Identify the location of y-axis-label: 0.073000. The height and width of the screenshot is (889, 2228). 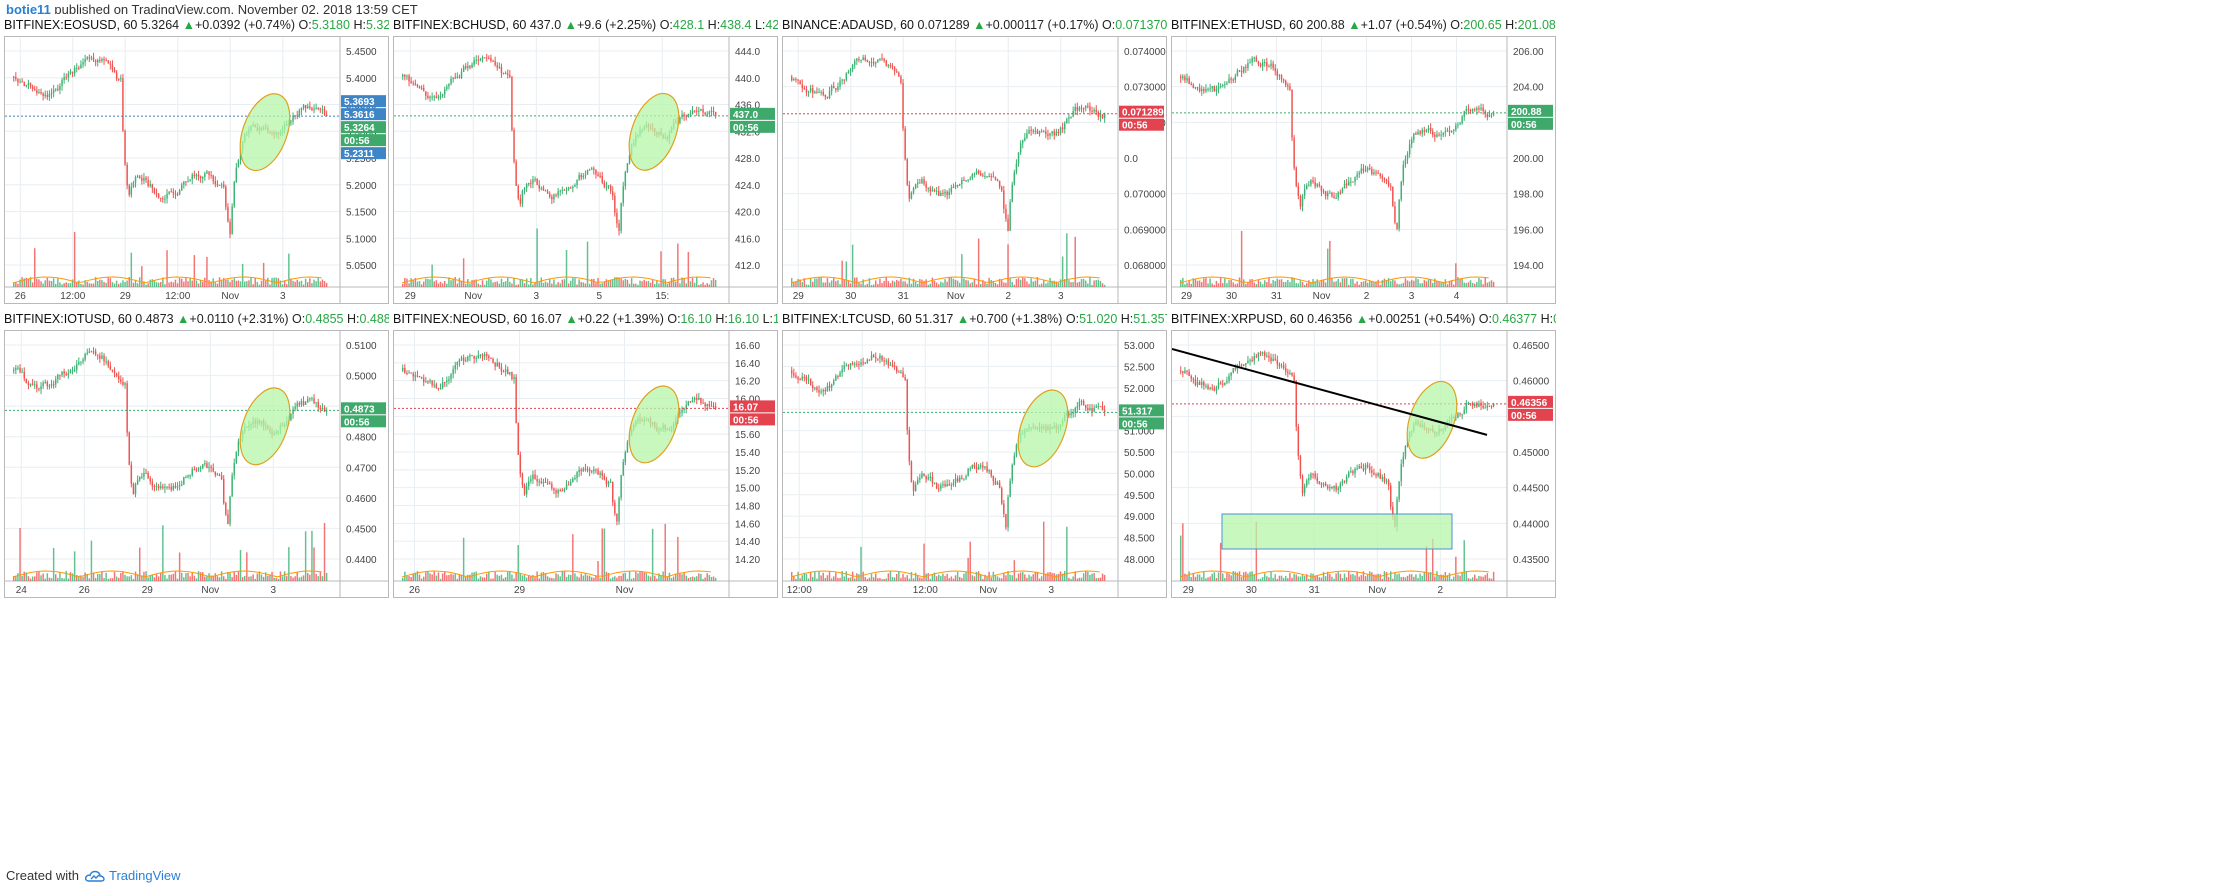
(1145, 88).